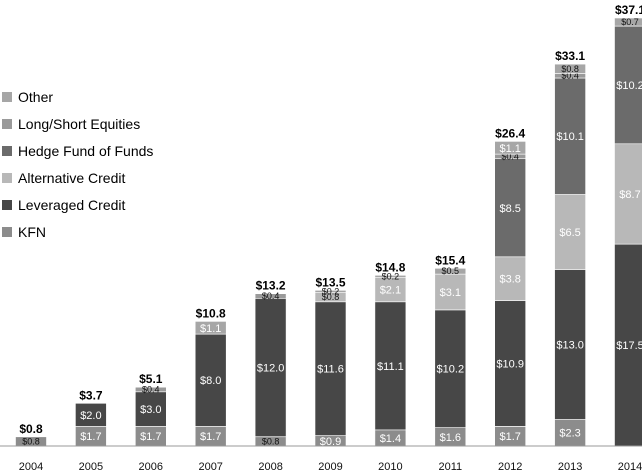 This screenshot has height=474, width=642. I want to click on bar-segment-2013-other, so click(570, 68).